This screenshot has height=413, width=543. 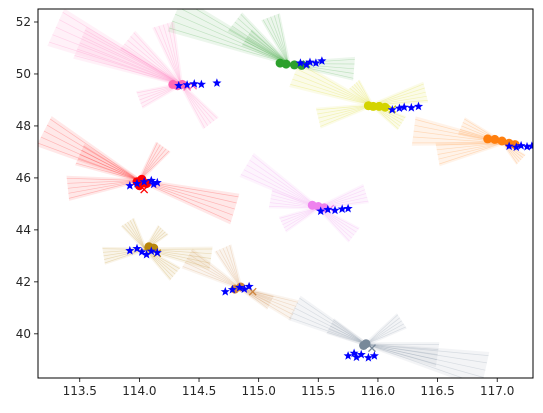 I want to click on x-tick-label: 115.5, so click(x=318, y=391).